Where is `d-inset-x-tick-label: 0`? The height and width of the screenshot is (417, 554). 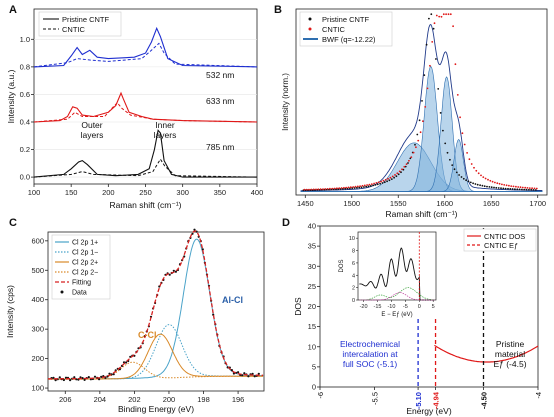 d-inset-x-tick-label: 0 is located at coordinates (419, 307).